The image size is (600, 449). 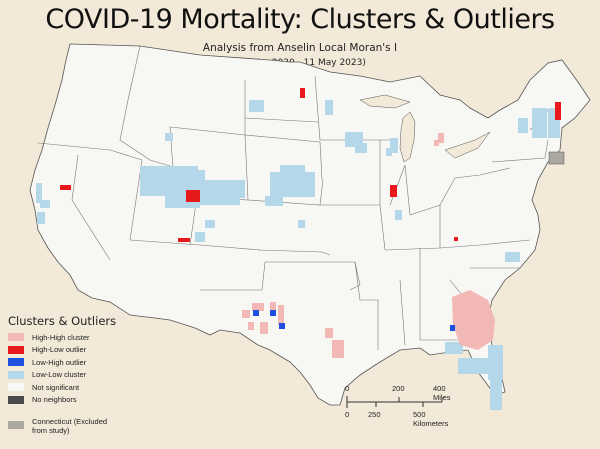 I want to click on legend-item-no-neighbors: No neighbors, so click(x=70, y=400).